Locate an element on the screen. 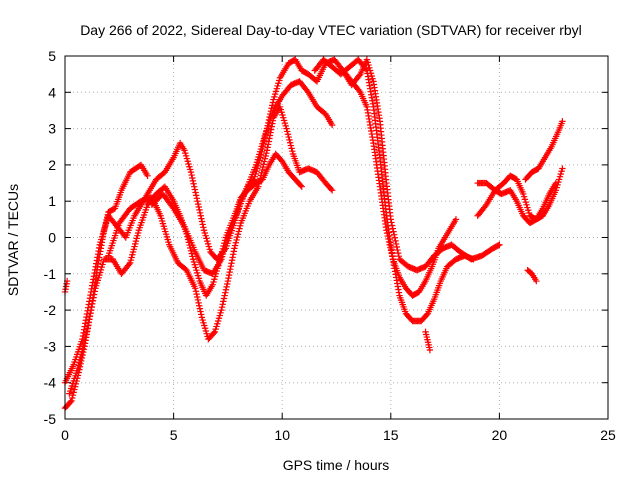  y-tick-label: 0 is located at coordinates (52, 238).